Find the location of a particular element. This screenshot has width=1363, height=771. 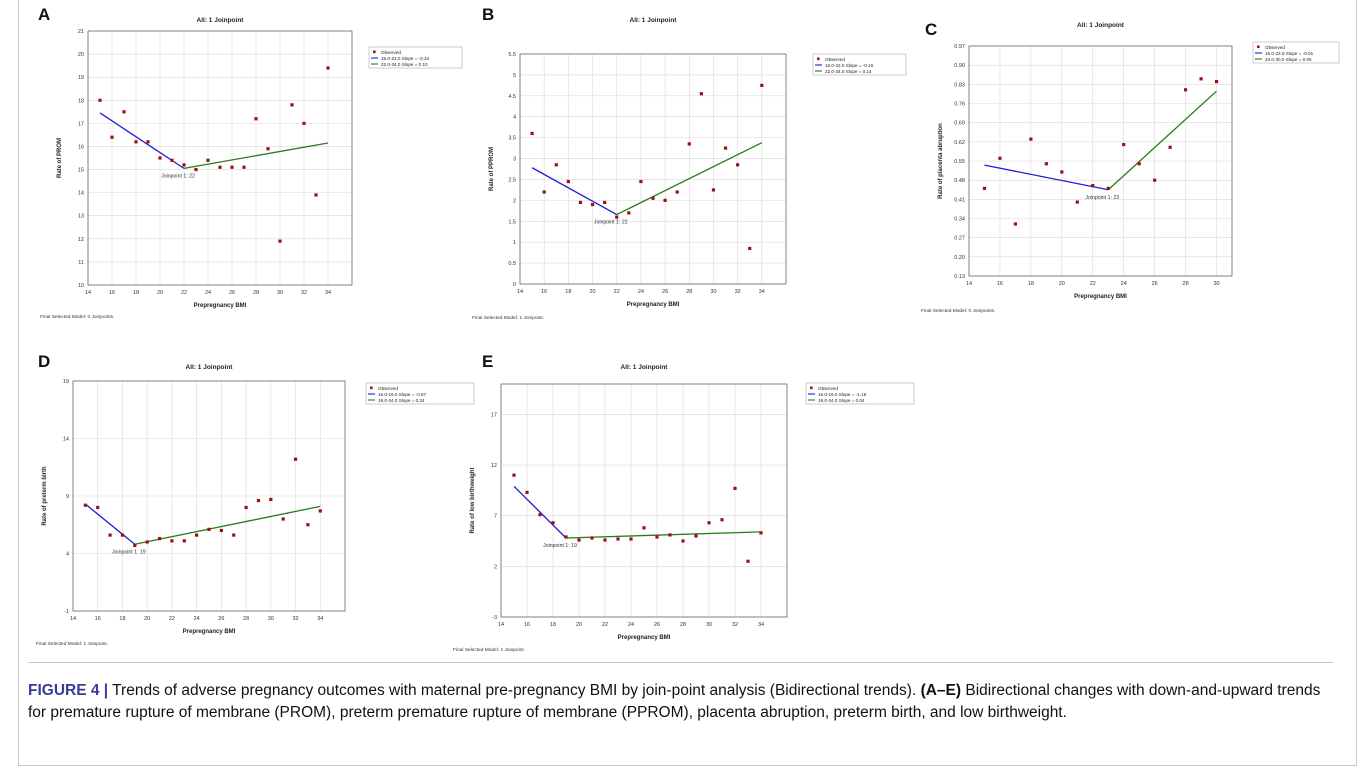

x-tick-label: 34 is located at coordinates (762, 292).